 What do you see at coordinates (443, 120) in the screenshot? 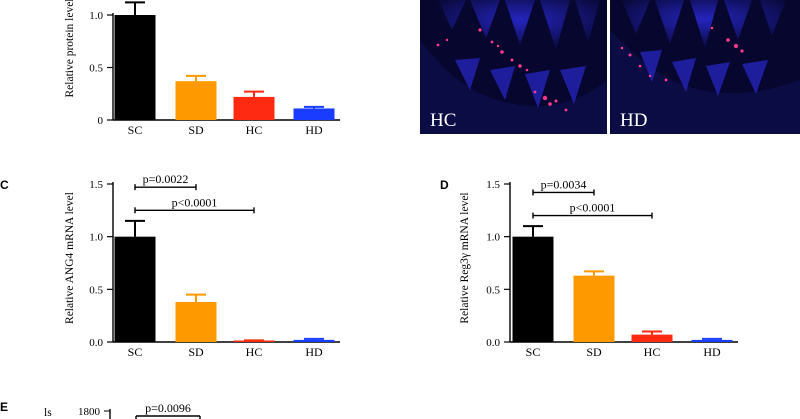
I see `micrograph-left-label: HC` at bounding box center [443, 120].